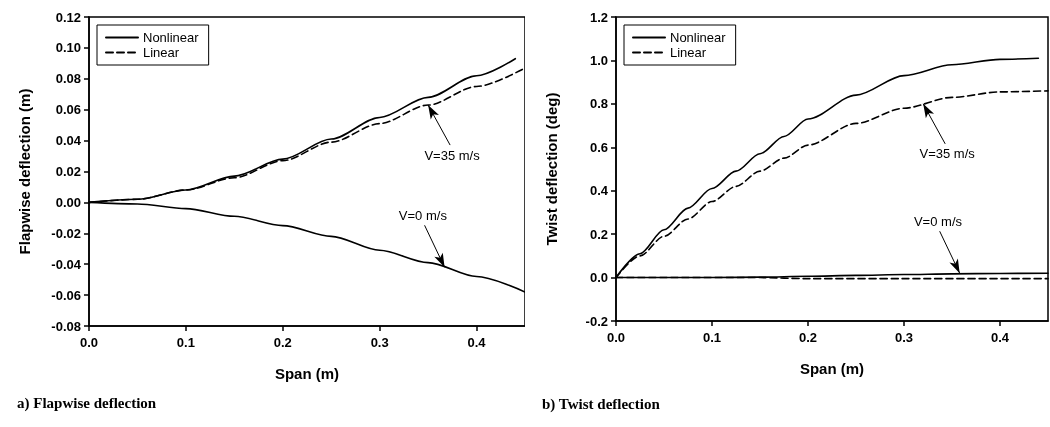 The width and height of the screenshot is (1050, 427). I want to click on y-tick-label: 0.8, so click(598, 104).